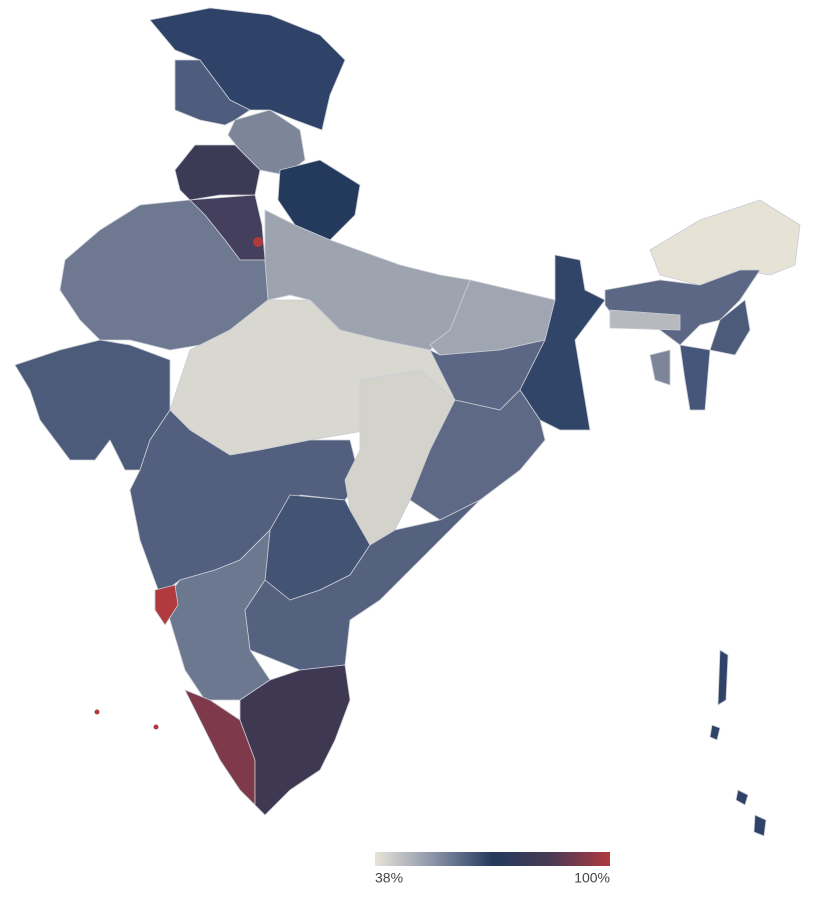  I want to click on legend: 38% 100%, so click(492, 869).